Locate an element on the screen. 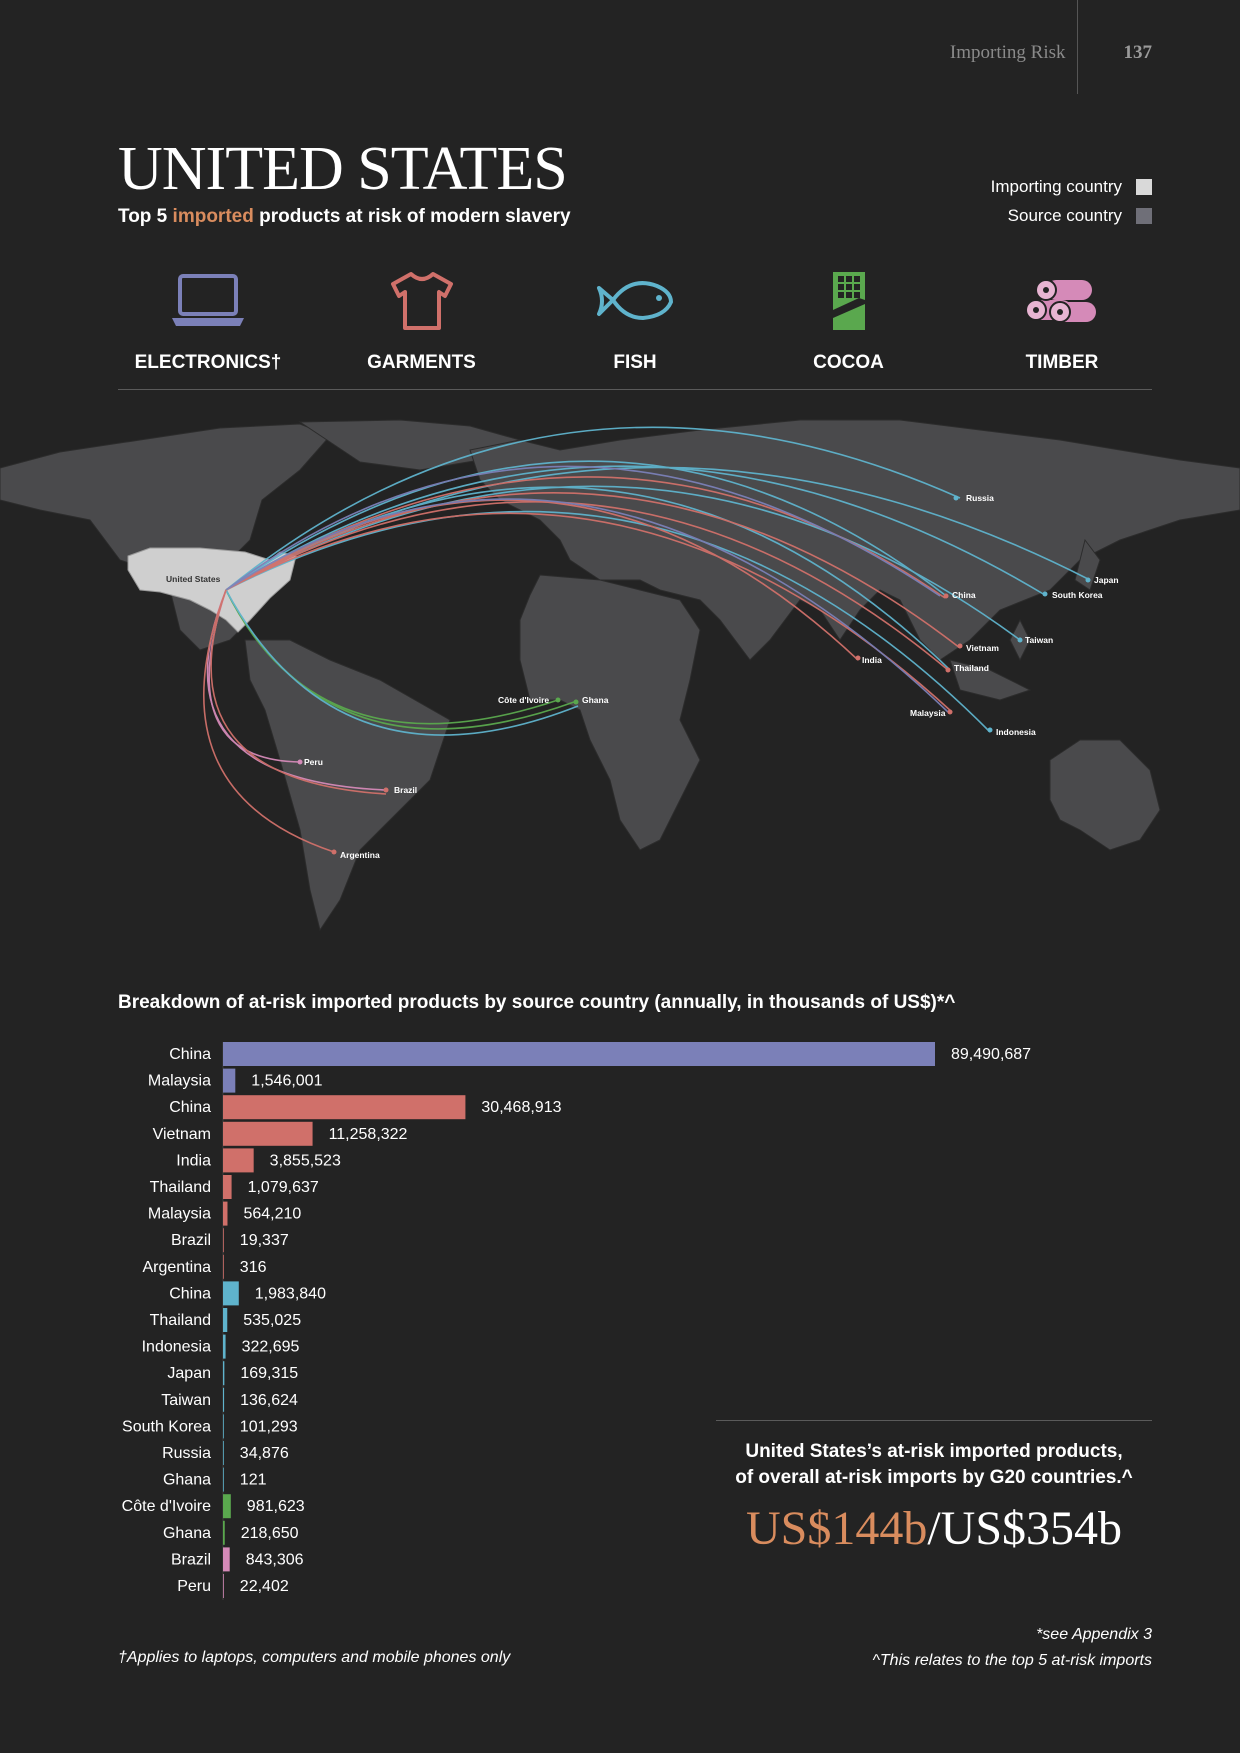 This screenshot has height=1753, width=1240. map-legend: Importing country Source country is located at coordinates (1071, 201).